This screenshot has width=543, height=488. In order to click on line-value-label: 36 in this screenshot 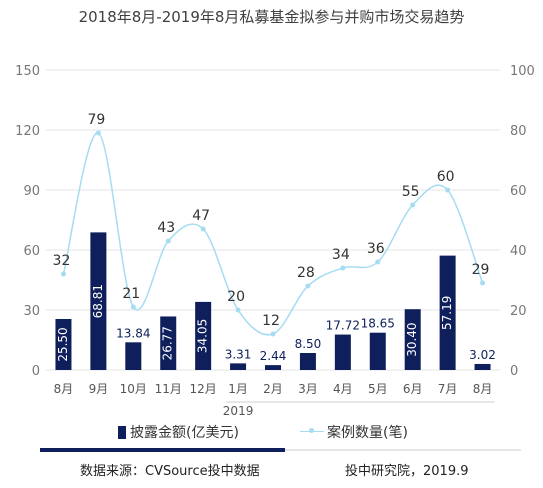, I will do `click(376, 249)`.